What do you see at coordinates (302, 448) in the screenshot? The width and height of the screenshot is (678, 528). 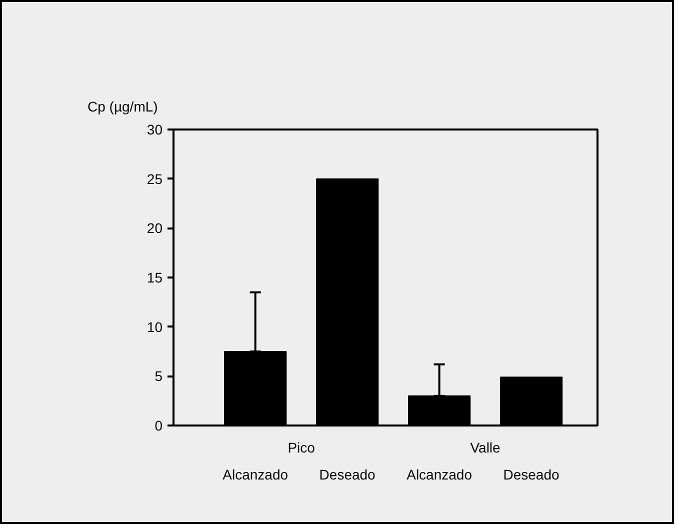 I see `text: Pico` at bounding box center [302, 448].